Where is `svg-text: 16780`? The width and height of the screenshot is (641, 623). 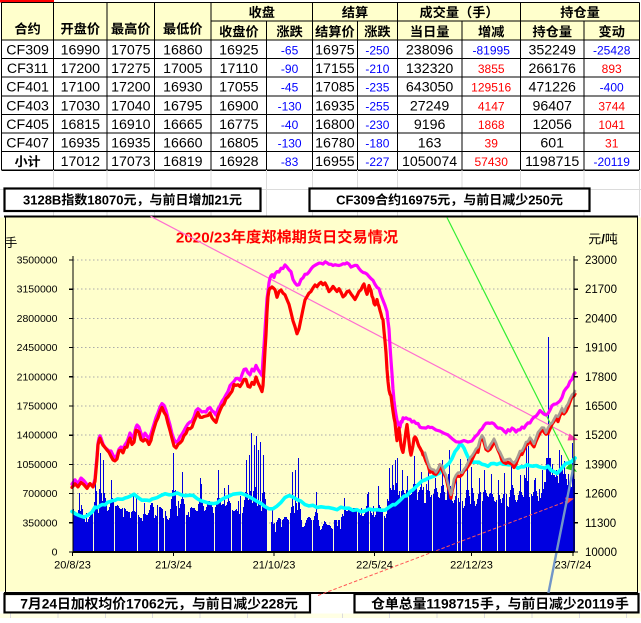
svg-text: 16780 is located at coordinates (335, 144).